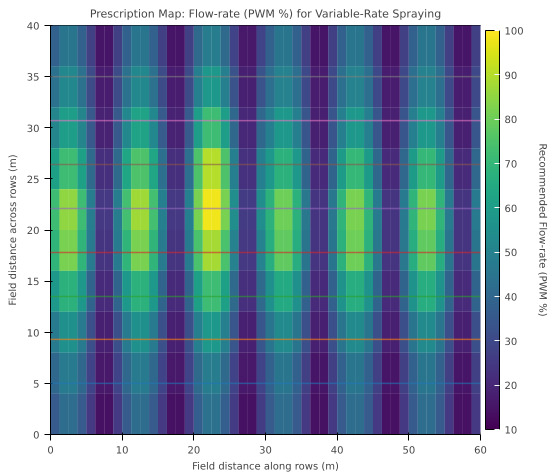 The image size is (554, 475). What do you see at coordinates (480, 451) in the screenshot?
I see `x-tick-label: 60` at bounding box center [480, 451].